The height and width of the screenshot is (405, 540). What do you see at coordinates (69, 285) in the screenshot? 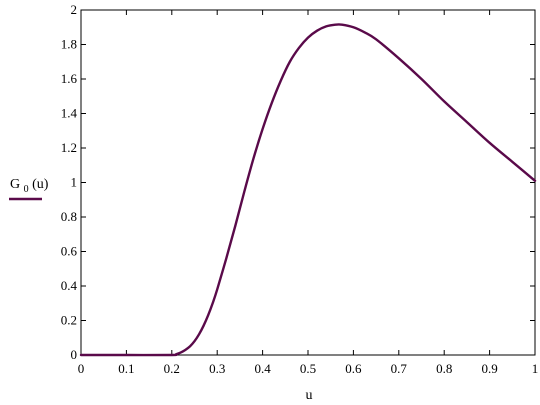
I see `y-tick-label: 0.4` at bounding box center [69, 285].